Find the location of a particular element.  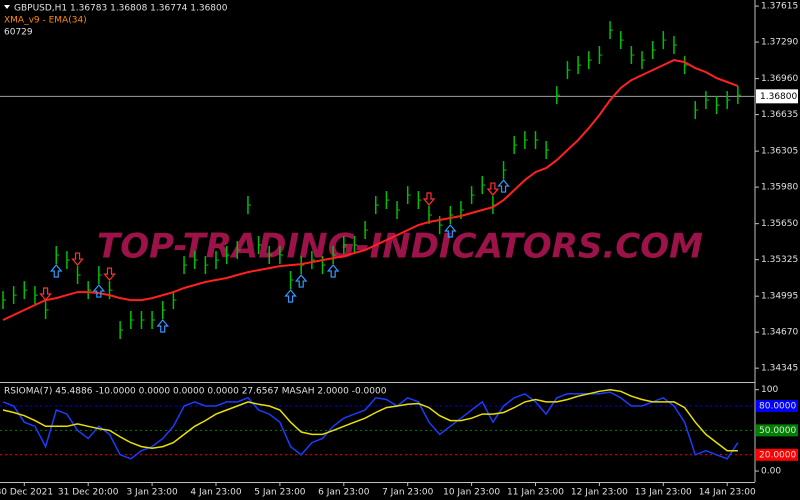

watermark: TOP-TRADING-INDICATORS.COM is located at coordinates (400, 247).